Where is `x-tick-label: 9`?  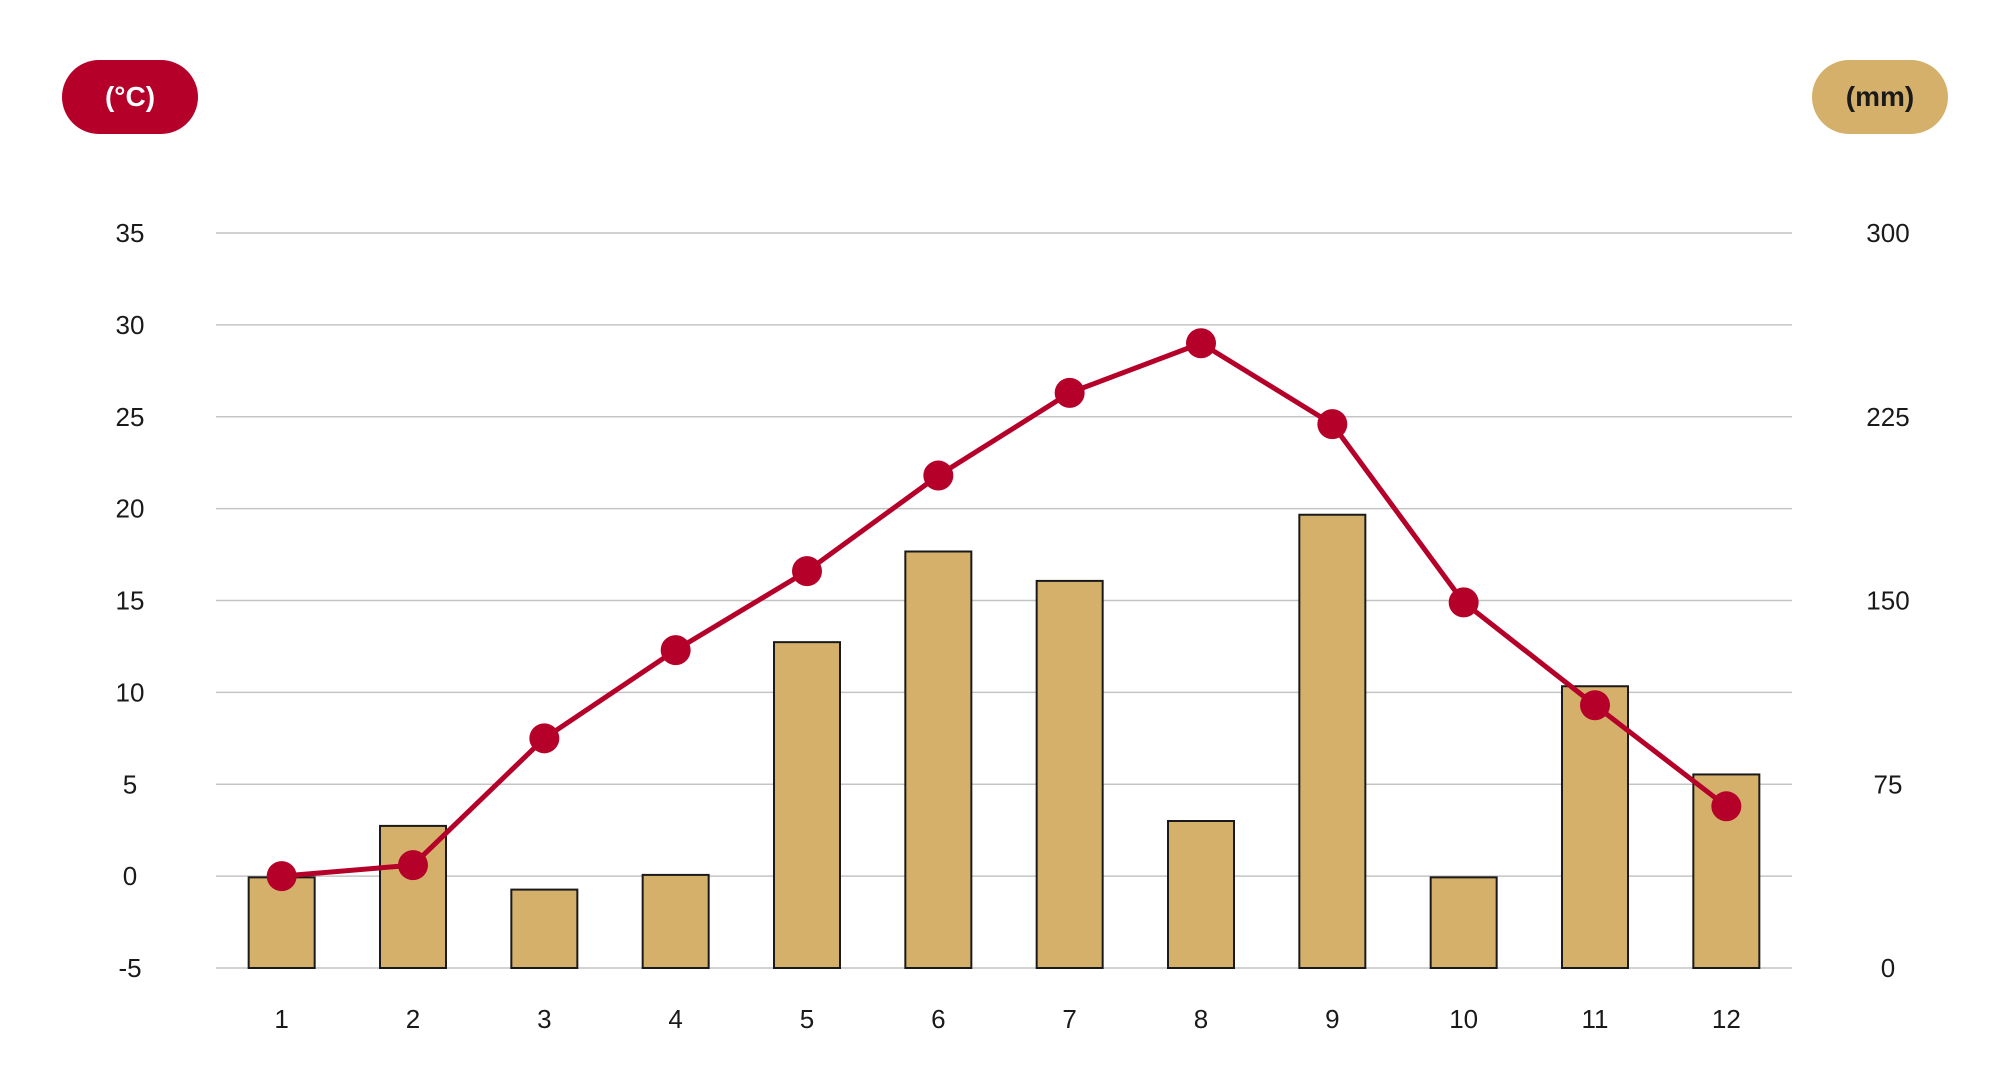 x-tick-label: 9 is located at coordinates (1332, 1019).